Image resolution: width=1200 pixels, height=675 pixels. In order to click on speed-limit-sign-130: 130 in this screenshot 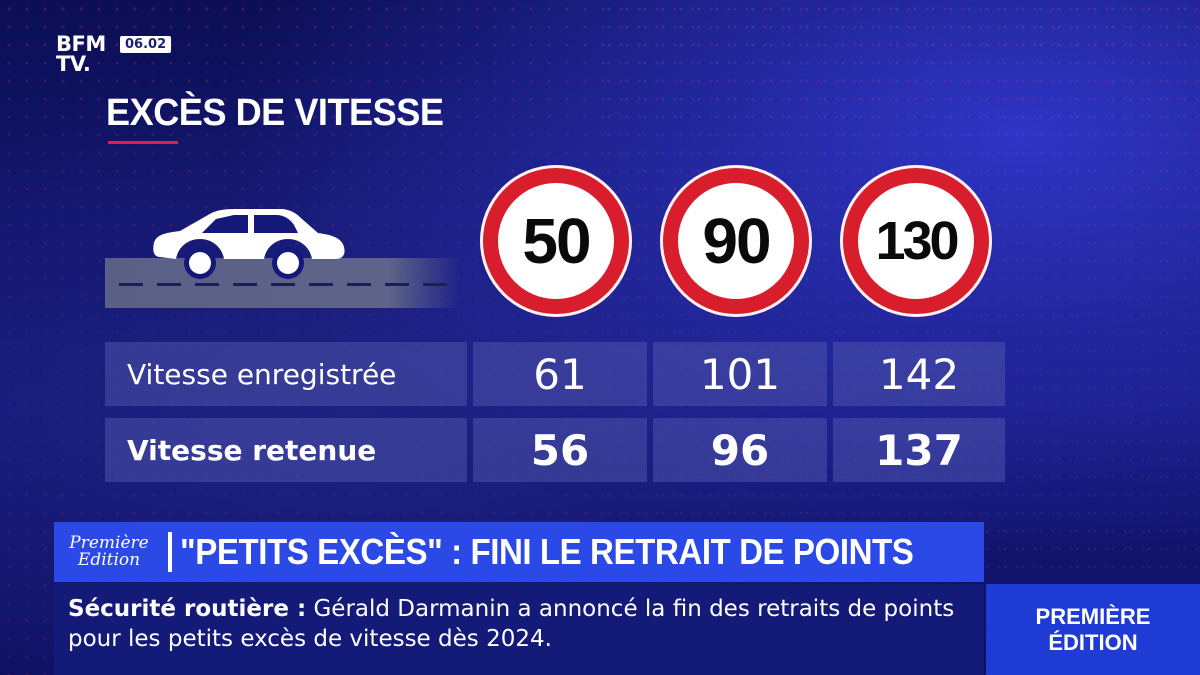, I will do `click(916, 241)`.